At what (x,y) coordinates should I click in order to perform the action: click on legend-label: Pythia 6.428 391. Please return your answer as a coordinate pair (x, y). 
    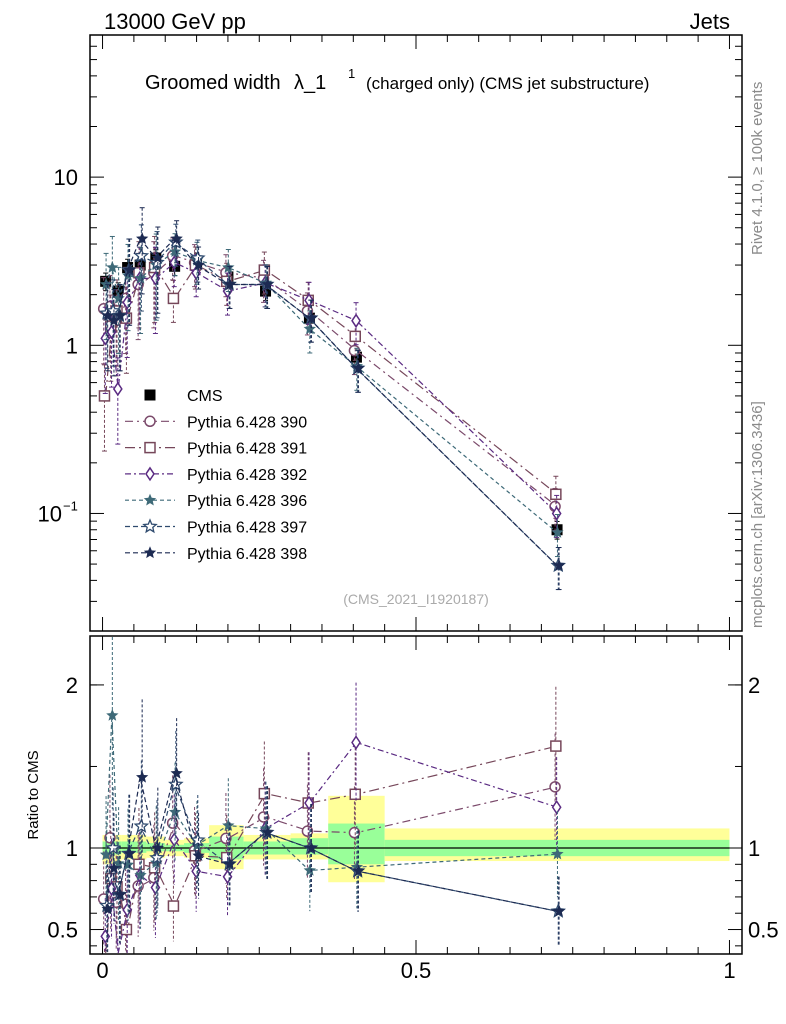
    Looking at the image, I should click on (247, 449).